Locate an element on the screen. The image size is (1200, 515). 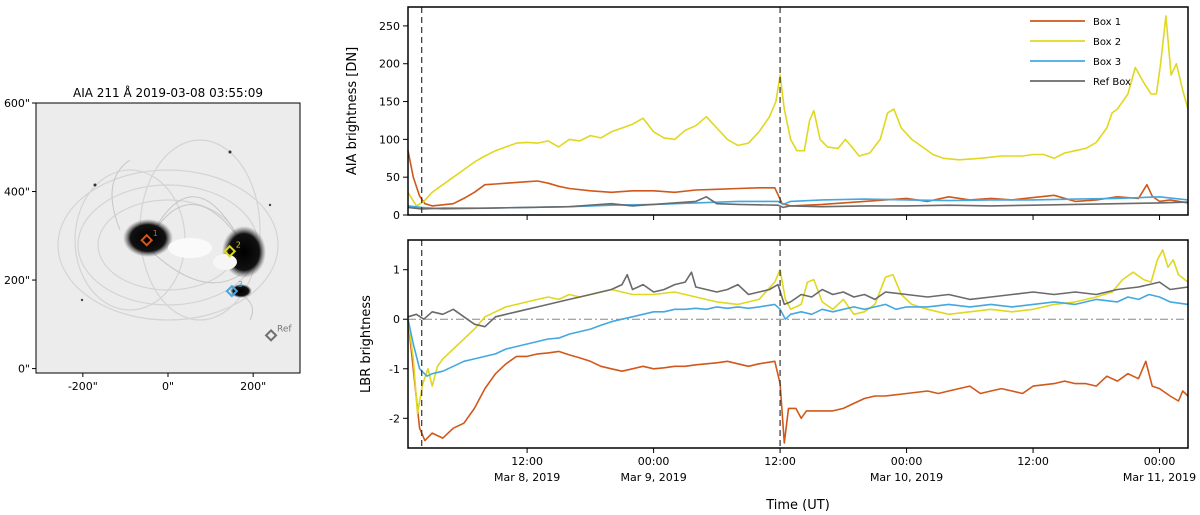
image-y-tick-label: 0" is located at coordinates (24, 369).